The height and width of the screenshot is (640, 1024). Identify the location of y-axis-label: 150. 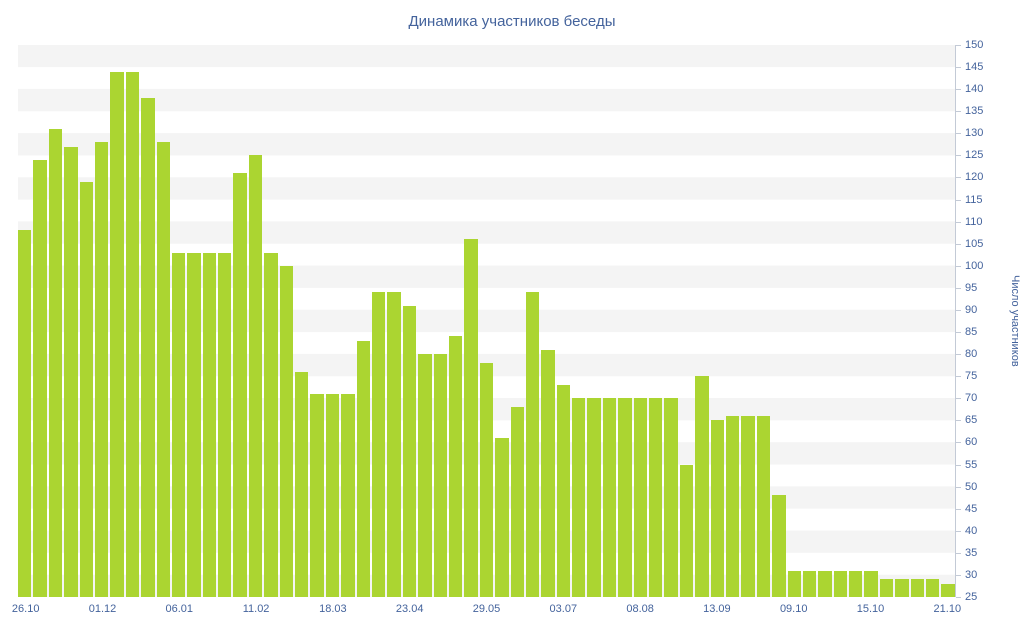
(974, 45).